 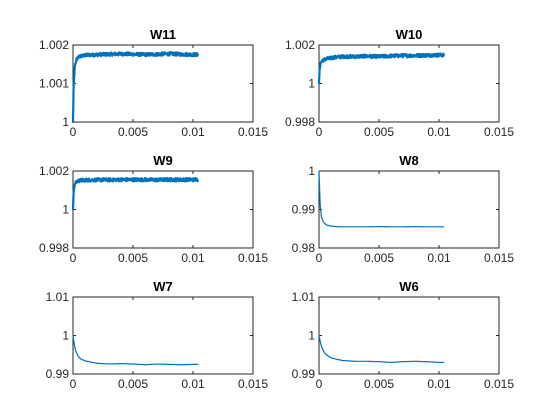 I want to click on subplot-title: W8, so click(x=409, y=160).